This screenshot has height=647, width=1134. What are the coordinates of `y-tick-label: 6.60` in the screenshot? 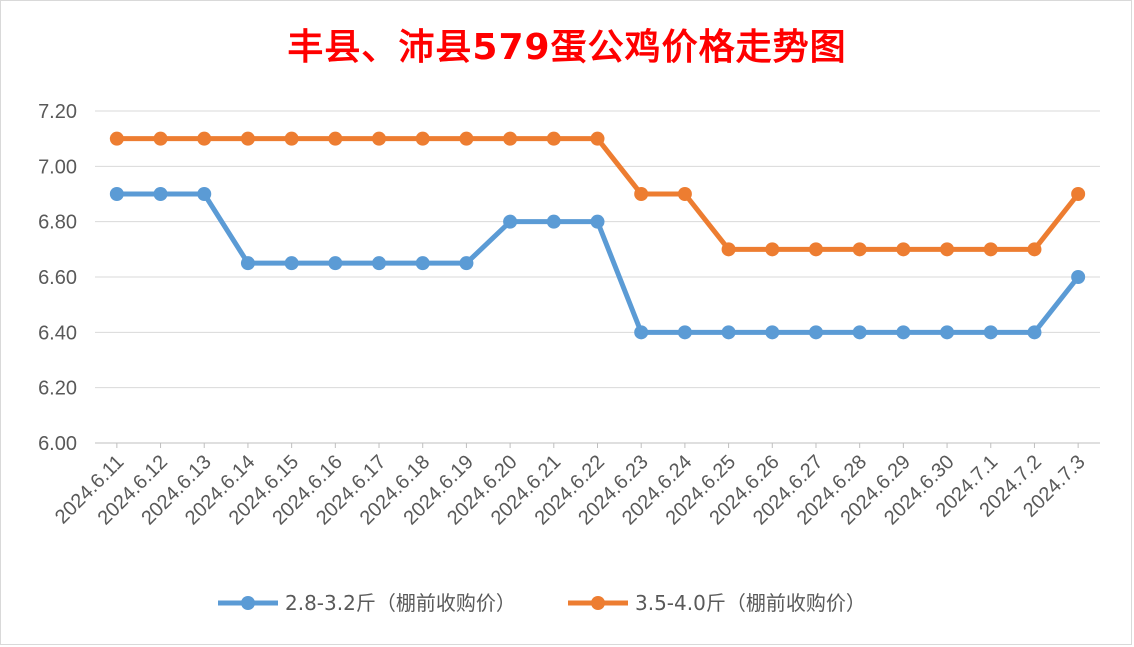 It's located at (57, 278).